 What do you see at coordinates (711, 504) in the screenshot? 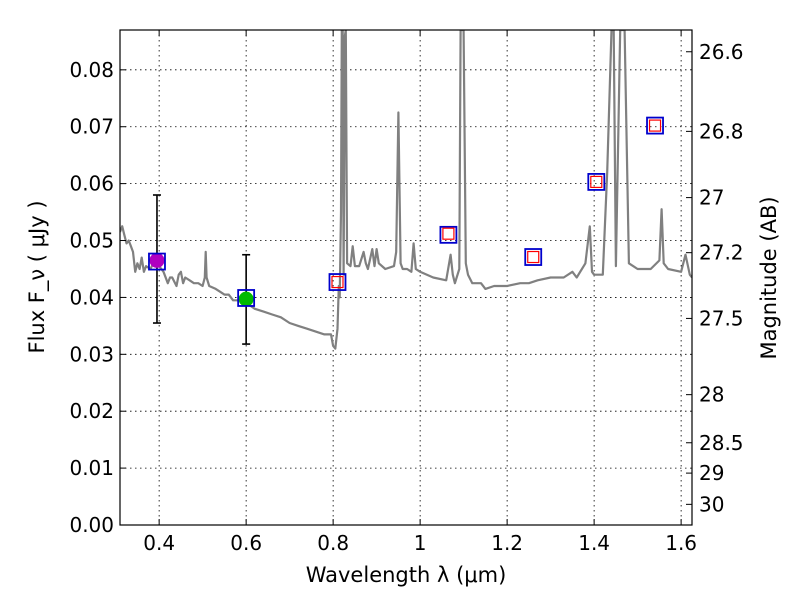
I see `right-tick-label: 30` at bounding box center [711, 504].